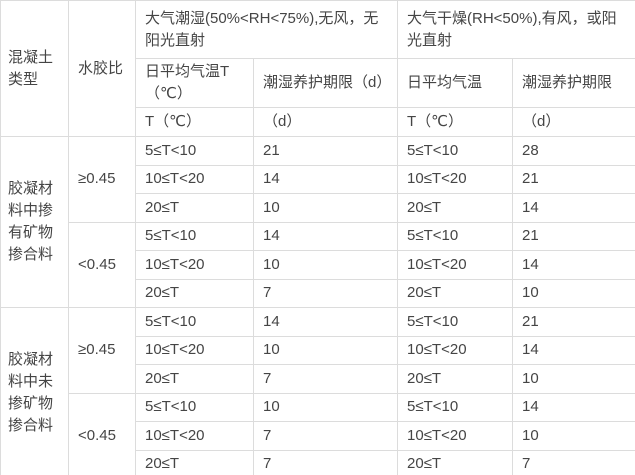  I want to click on header-unit-temp-dry: T（℃）, so click(455, 122).